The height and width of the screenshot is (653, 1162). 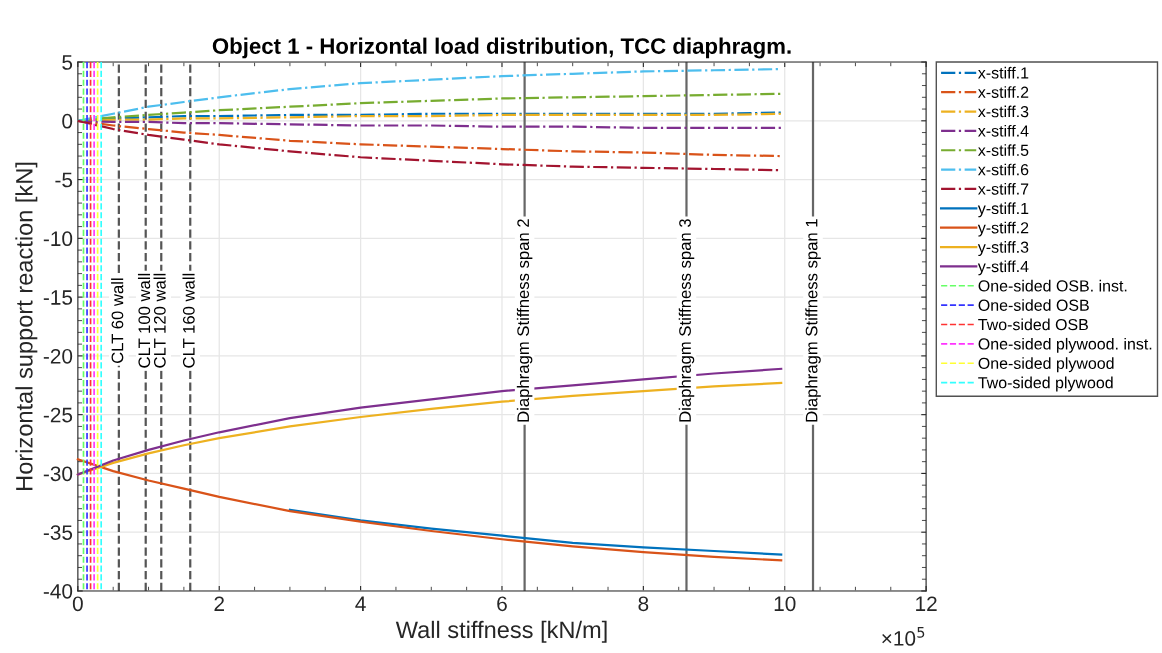 I want to click on y-tick-label: -15, so click(x=58, y=297).